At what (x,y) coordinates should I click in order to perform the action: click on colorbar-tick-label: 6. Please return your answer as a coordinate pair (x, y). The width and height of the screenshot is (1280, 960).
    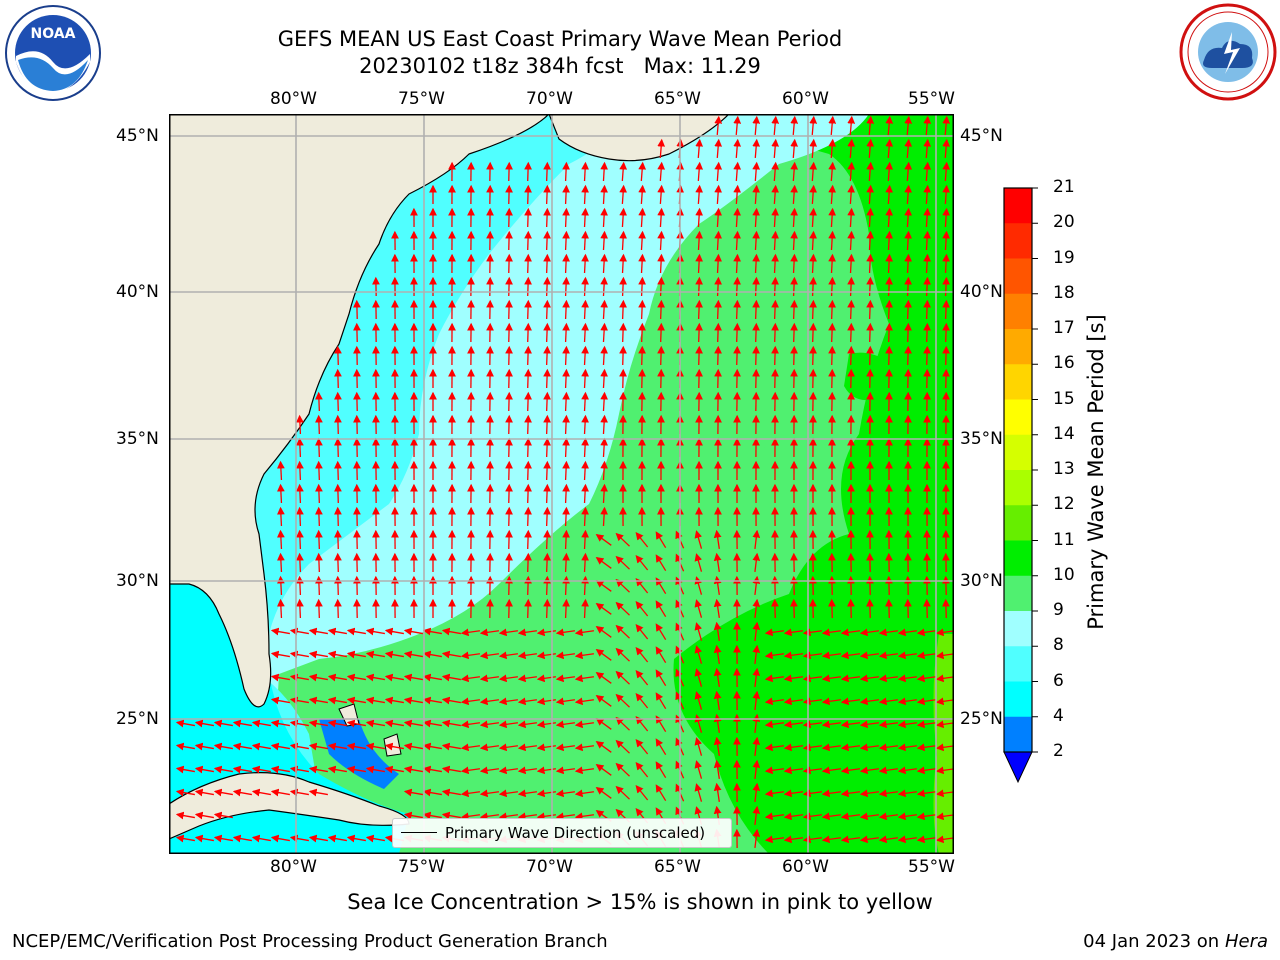
    Looking at the image, I should click on (1058, 680).